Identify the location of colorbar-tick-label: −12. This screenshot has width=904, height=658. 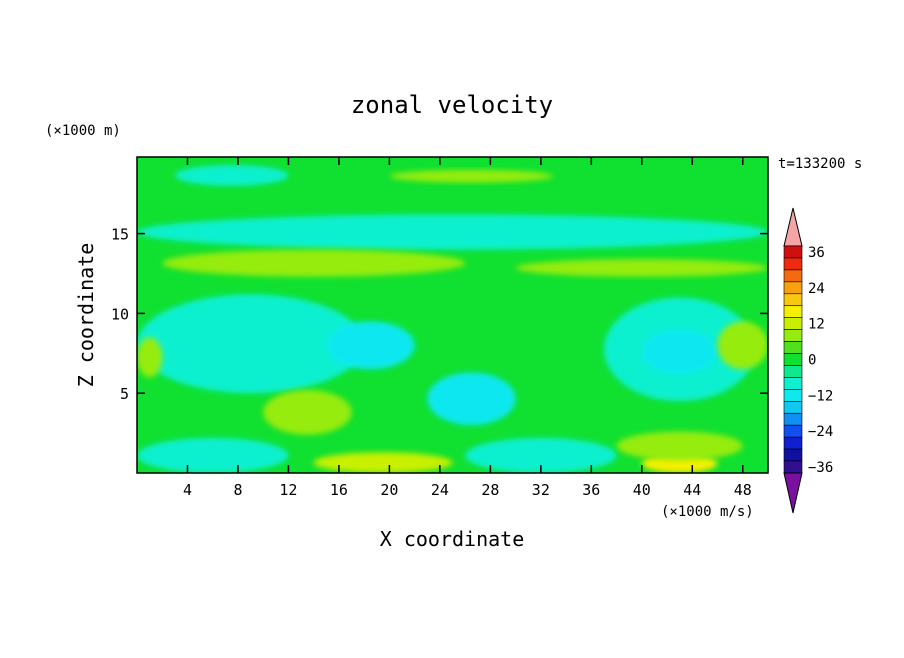
(820, 396).